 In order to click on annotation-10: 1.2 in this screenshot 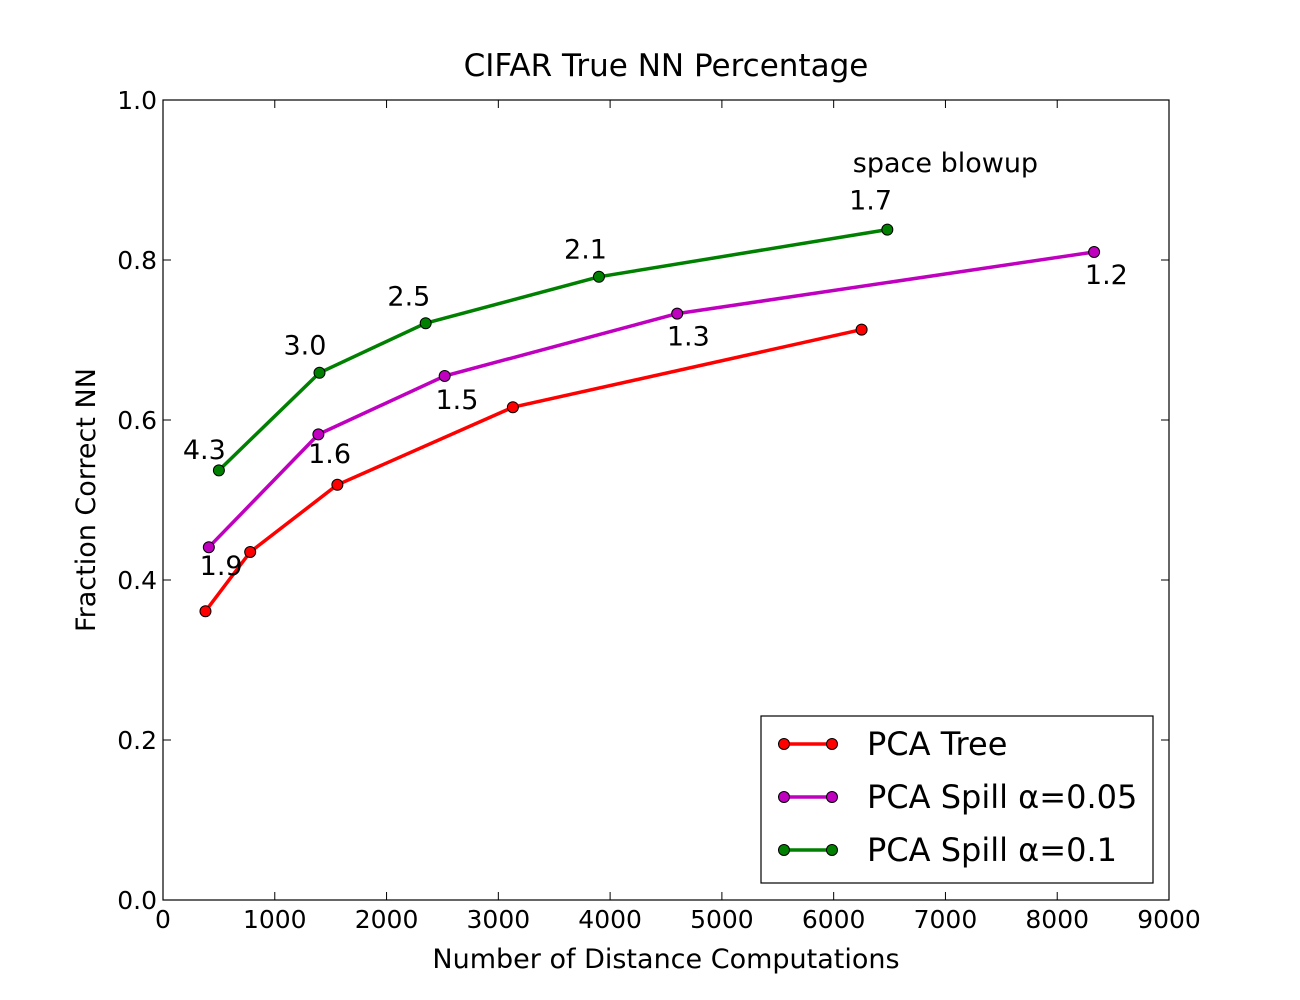, I will do `click(1106, 275)`.